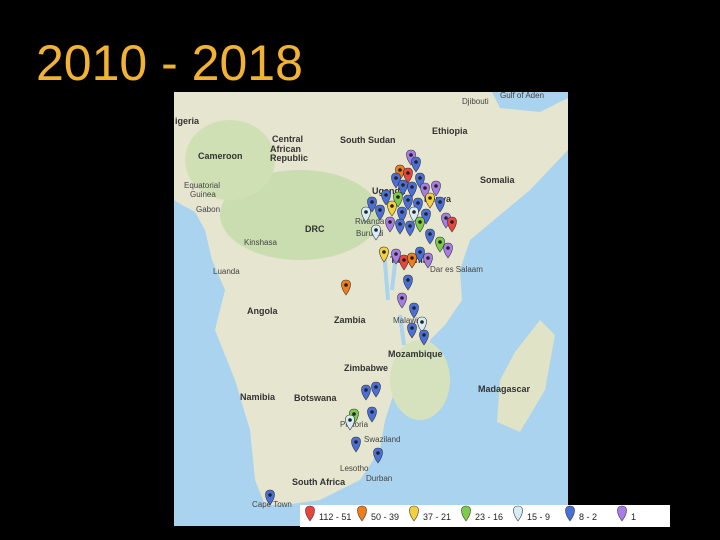 Image resolution: width=720 pixels, height=540 pixels. What do you see at coordinates (315, 229) in the screenshot?
I see `country-label: DRC` at bounding box center [315, 229].